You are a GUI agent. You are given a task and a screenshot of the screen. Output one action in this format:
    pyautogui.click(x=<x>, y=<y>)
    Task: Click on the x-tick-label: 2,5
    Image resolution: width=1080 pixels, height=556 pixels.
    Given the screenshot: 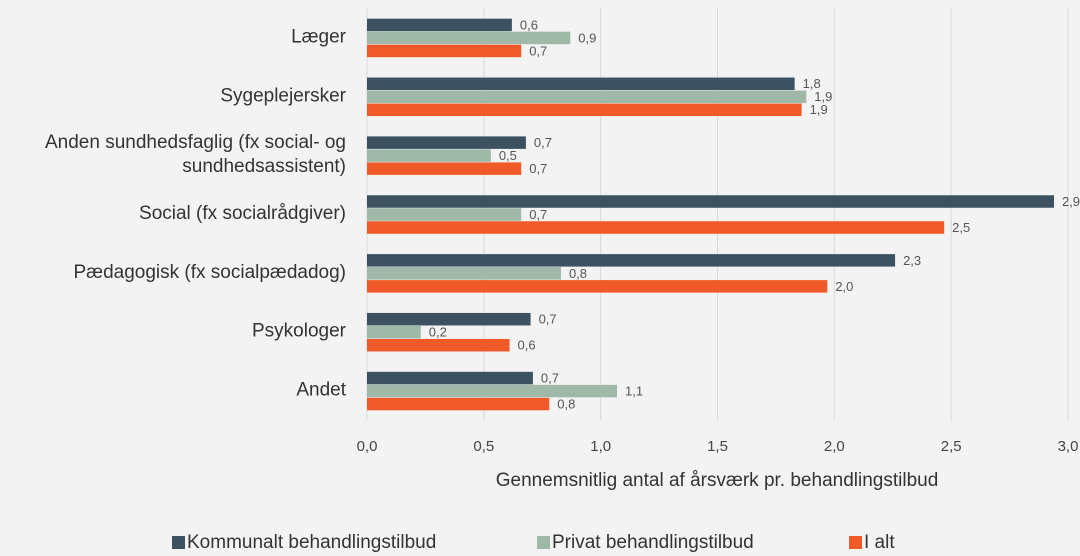 What is the action you would take?
    pyautogui.click(x=951, y=446)
    